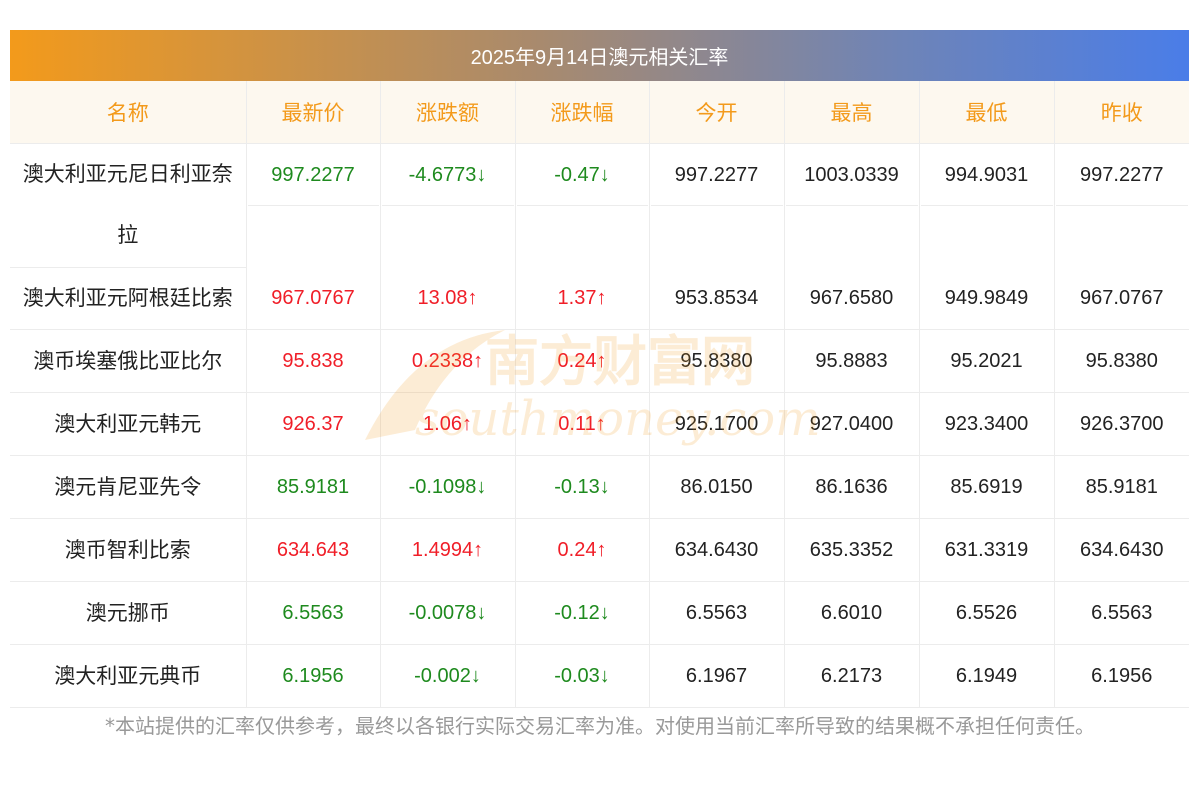  What do you see at coordinates (447, 112) in the screenshot?
I see `header-change: 涨跌额` at bounding box center [447, 112].